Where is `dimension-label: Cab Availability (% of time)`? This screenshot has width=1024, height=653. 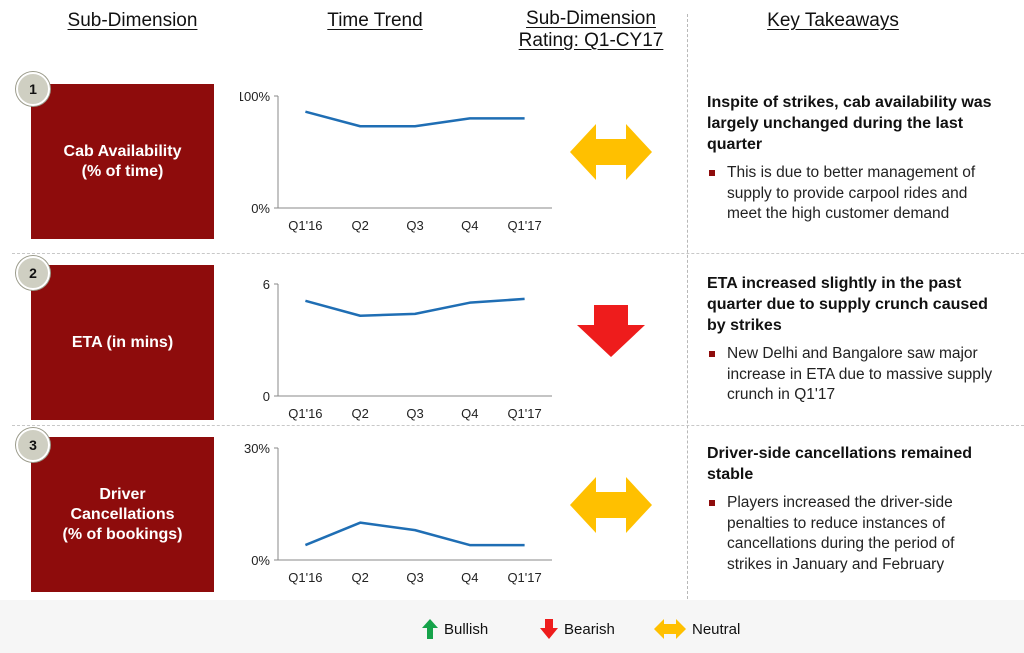 dimension-label: Cab Availability (% of time) is located at coordinates (122, 161).